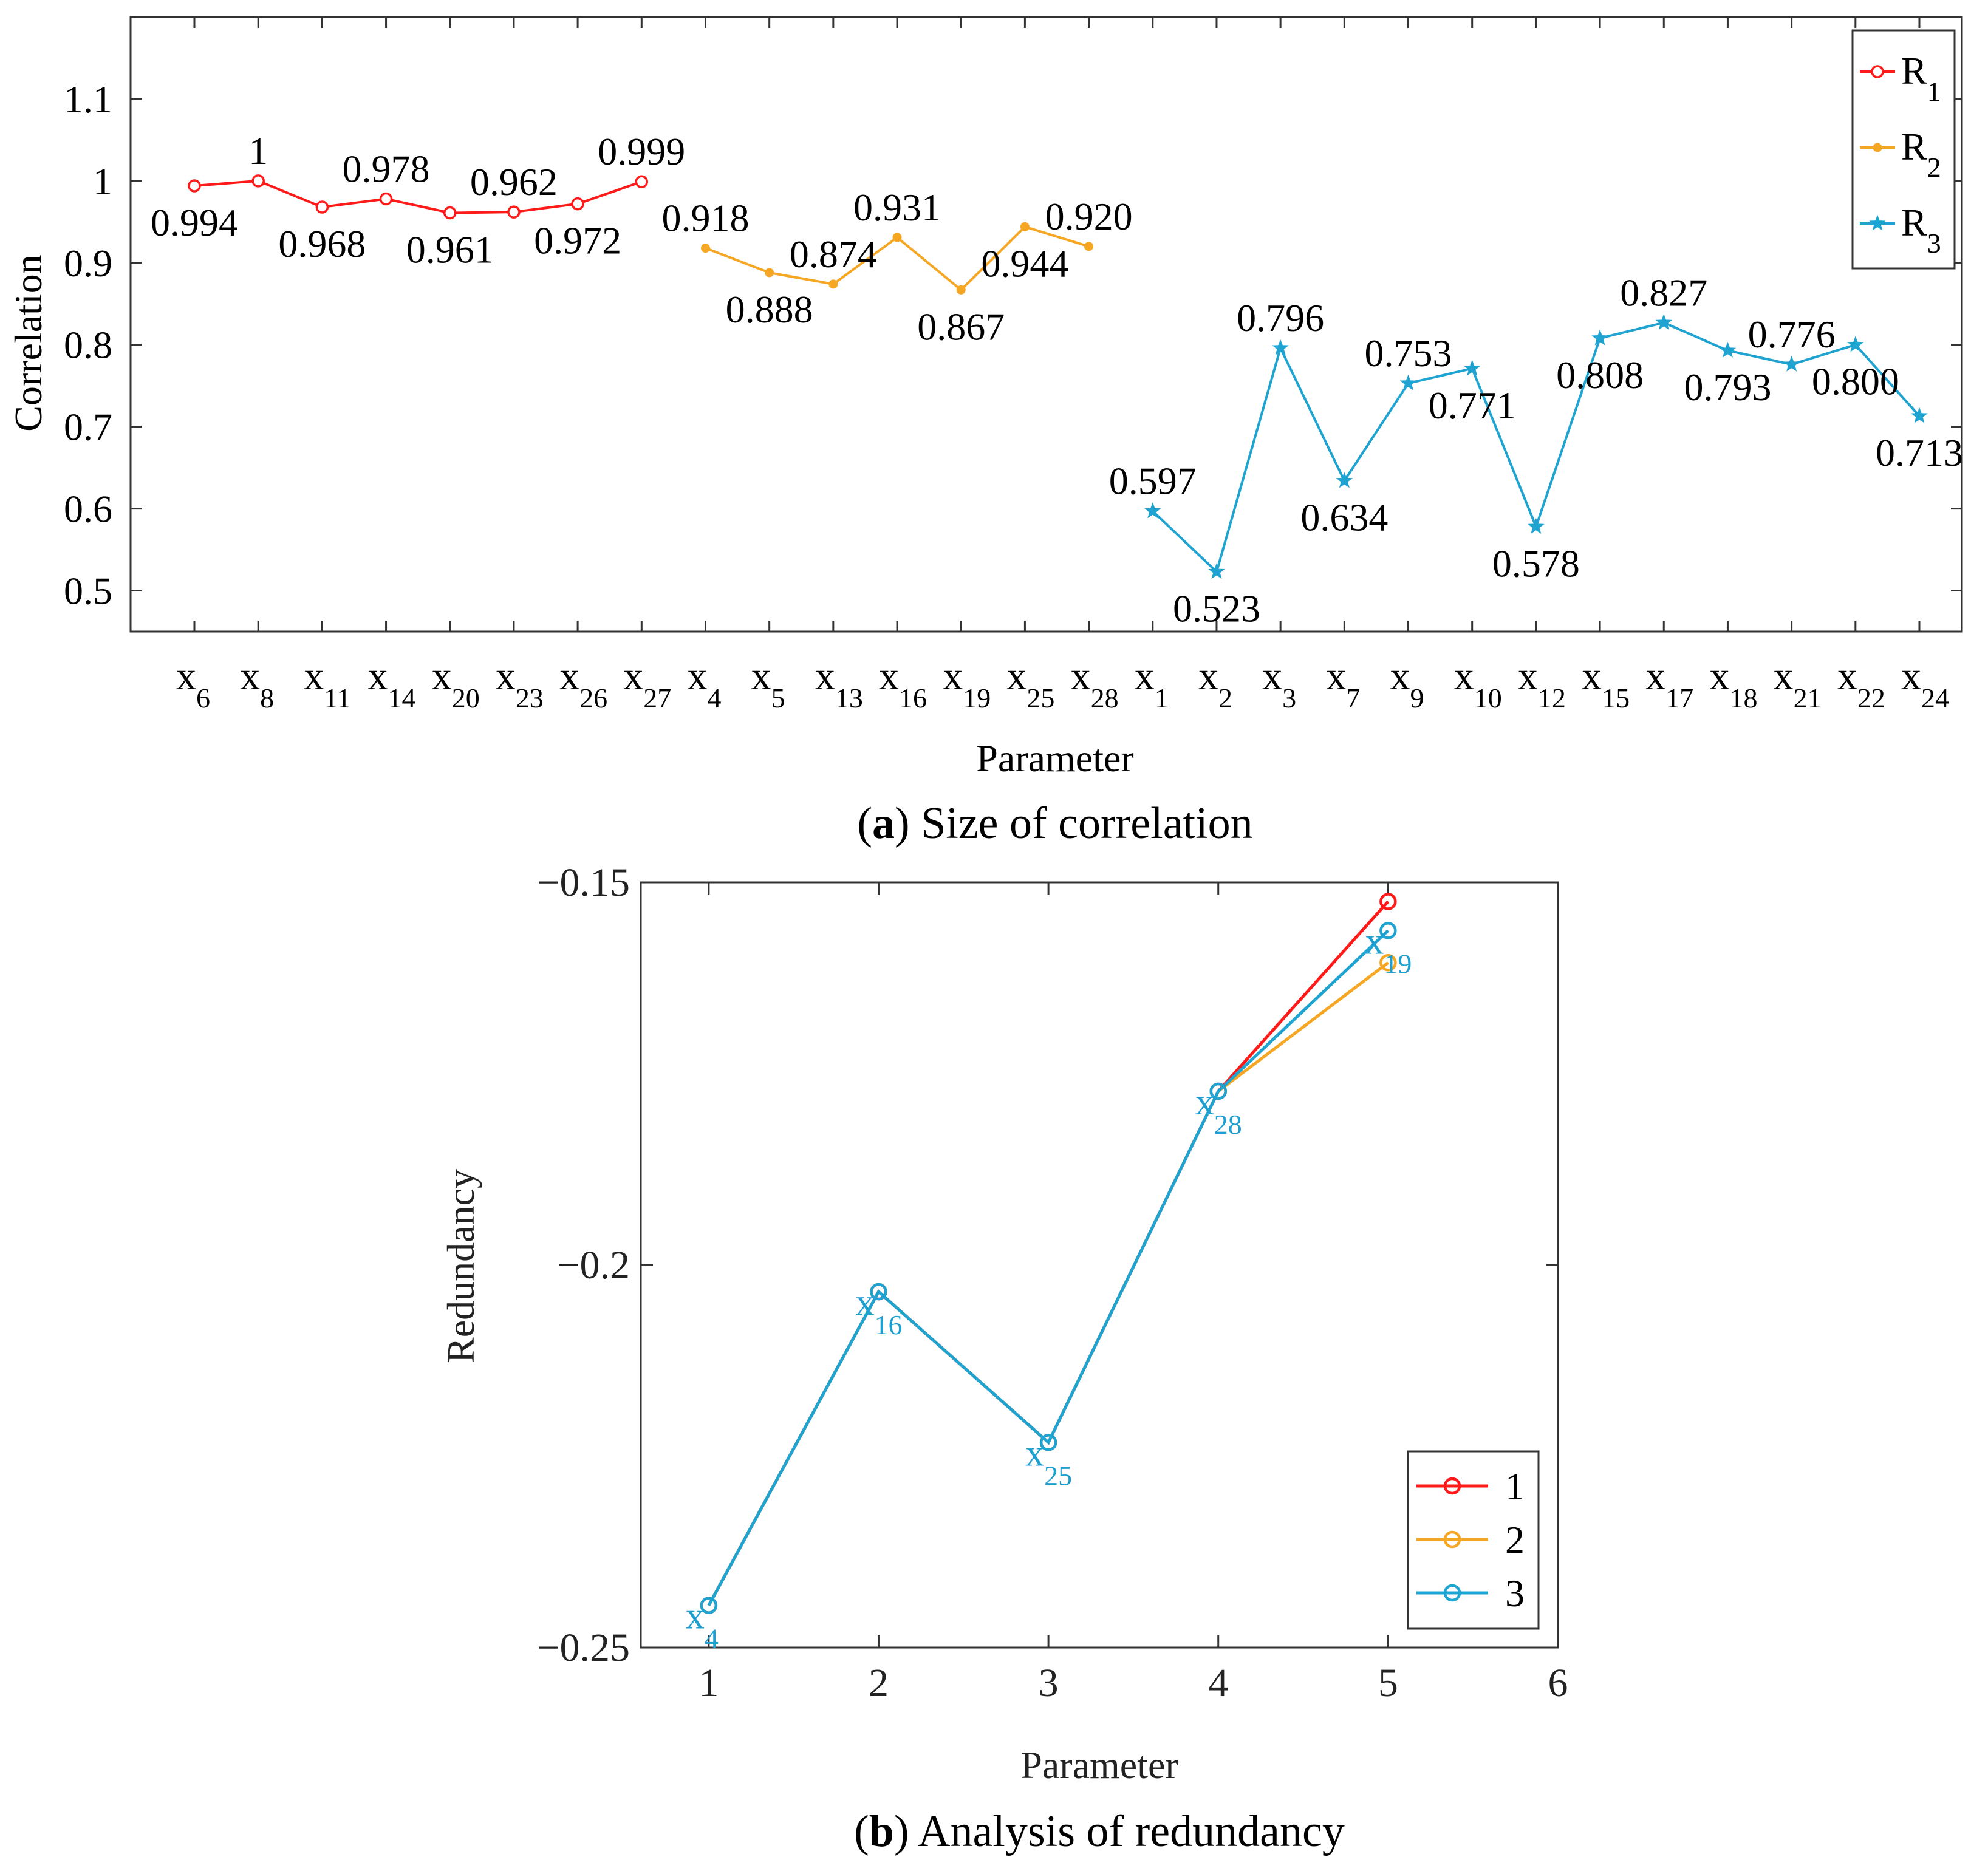 This screenshot has height=1871, width=1988. Describe the element at coordinates (1153, 482) in the screenshot. I see `chart-a-data-label: 0.597` at that location.